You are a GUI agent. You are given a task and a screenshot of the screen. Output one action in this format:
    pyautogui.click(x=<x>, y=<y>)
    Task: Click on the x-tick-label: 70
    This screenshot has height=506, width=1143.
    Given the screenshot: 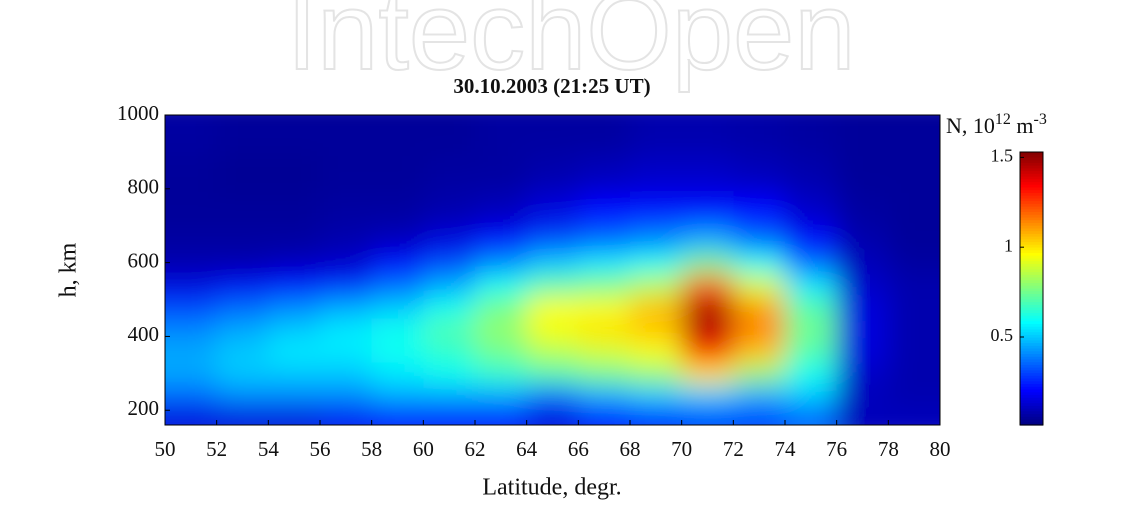 What is the action you would take?
    pyautogui.click(x=681, y=449)
    